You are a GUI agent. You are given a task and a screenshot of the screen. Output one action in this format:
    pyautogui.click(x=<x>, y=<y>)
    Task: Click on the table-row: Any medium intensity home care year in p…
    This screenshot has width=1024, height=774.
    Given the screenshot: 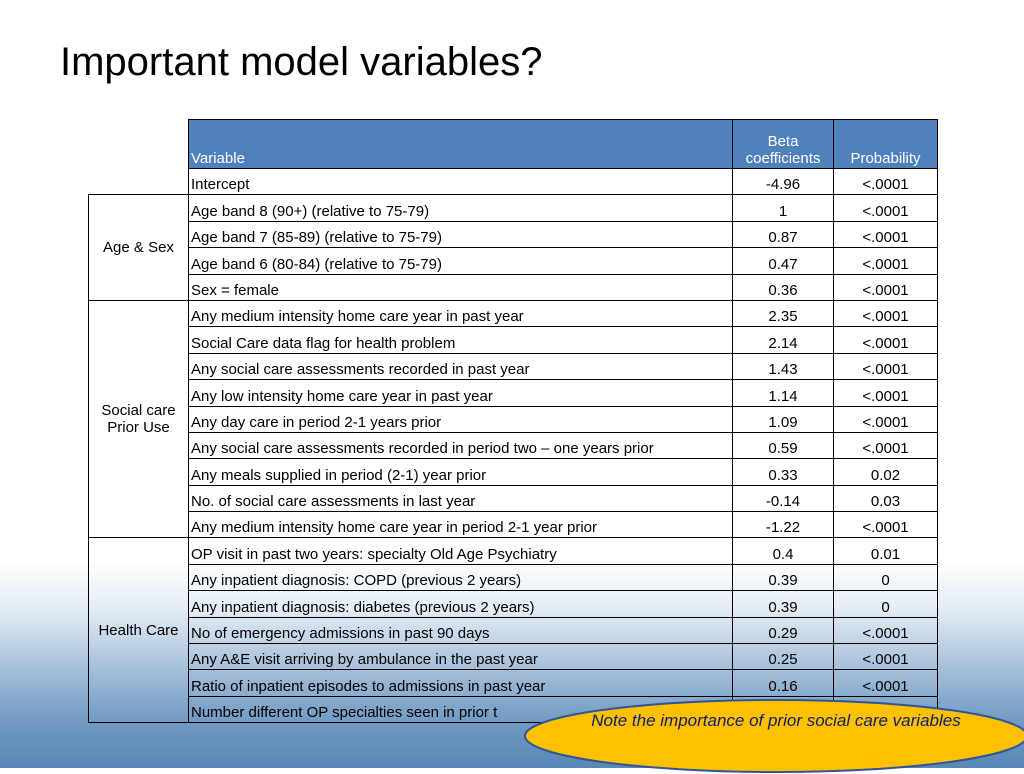 What is the action you would take?
    pyautogui.click(x=513, y=525)
    